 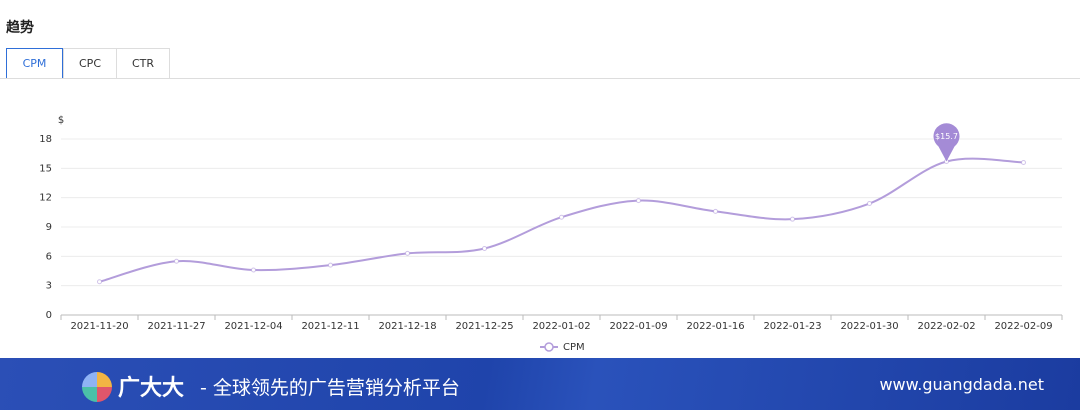 What do you see at coordinates (792, 326) in the screenshot?
I see `x-tick-label: 2022-01-23` at bounding box center [792, 326].